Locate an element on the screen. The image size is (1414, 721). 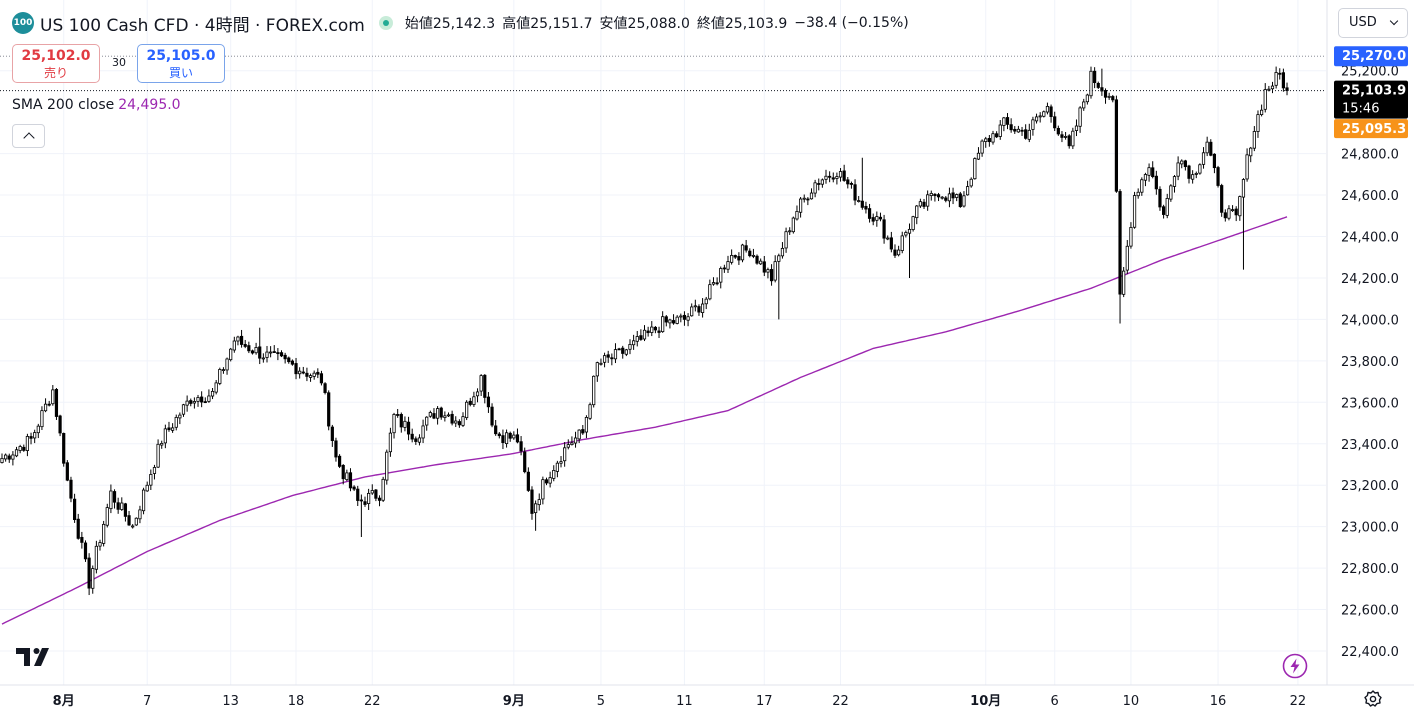
buy-button: 25,105.0 買い is located at coordinates (181, 63).